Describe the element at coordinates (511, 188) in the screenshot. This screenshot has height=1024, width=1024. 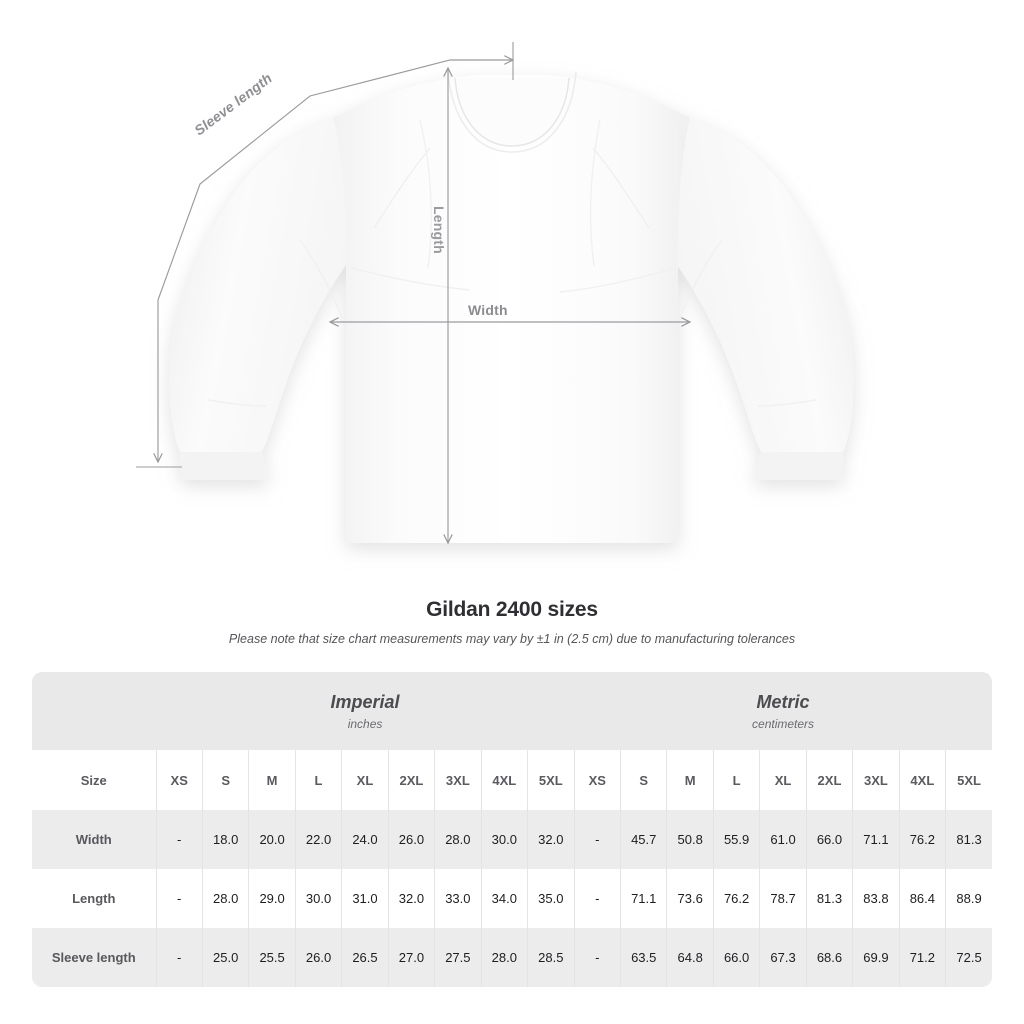
I see `shoulder-seams` at that location.